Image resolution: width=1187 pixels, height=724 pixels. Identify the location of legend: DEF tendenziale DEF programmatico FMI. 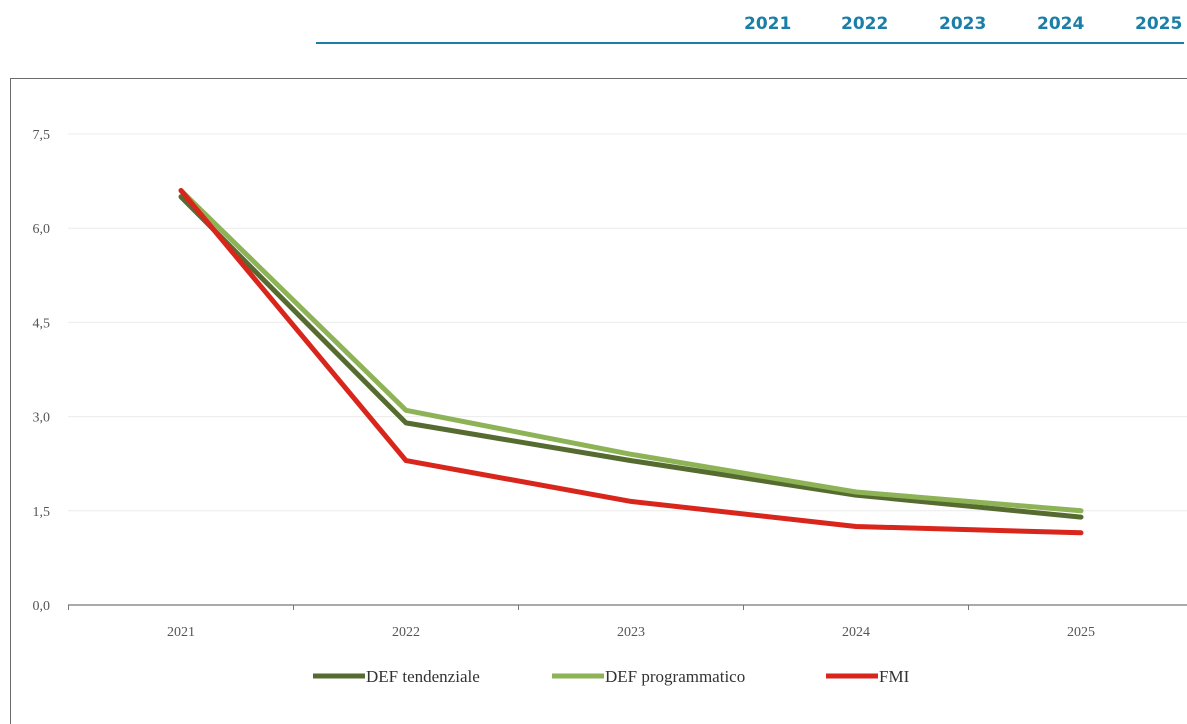
(611, 676).